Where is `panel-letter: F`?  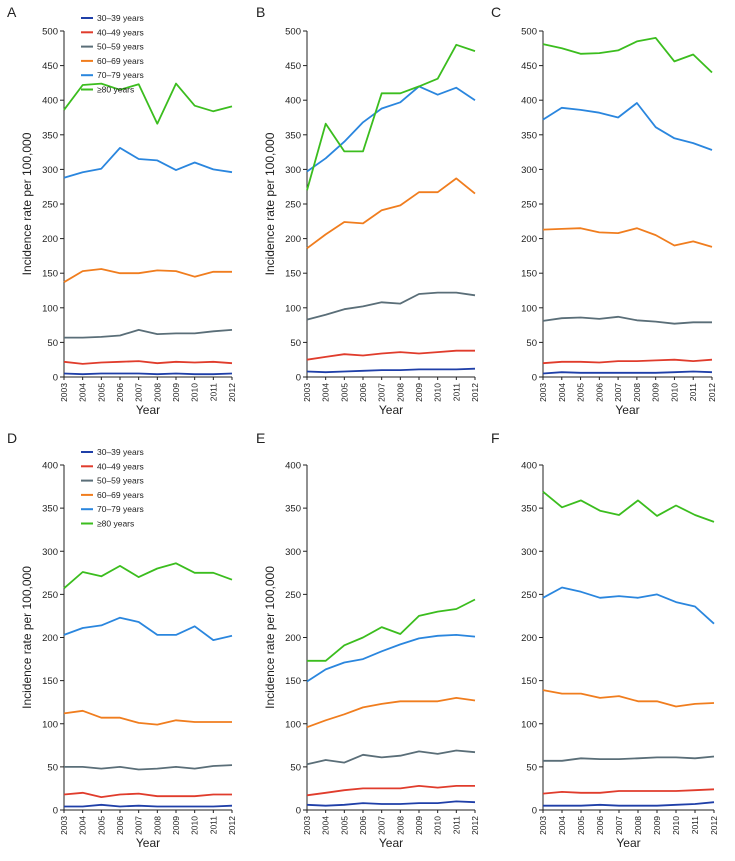
panel-letter: F is located at coordinates (495, 438).